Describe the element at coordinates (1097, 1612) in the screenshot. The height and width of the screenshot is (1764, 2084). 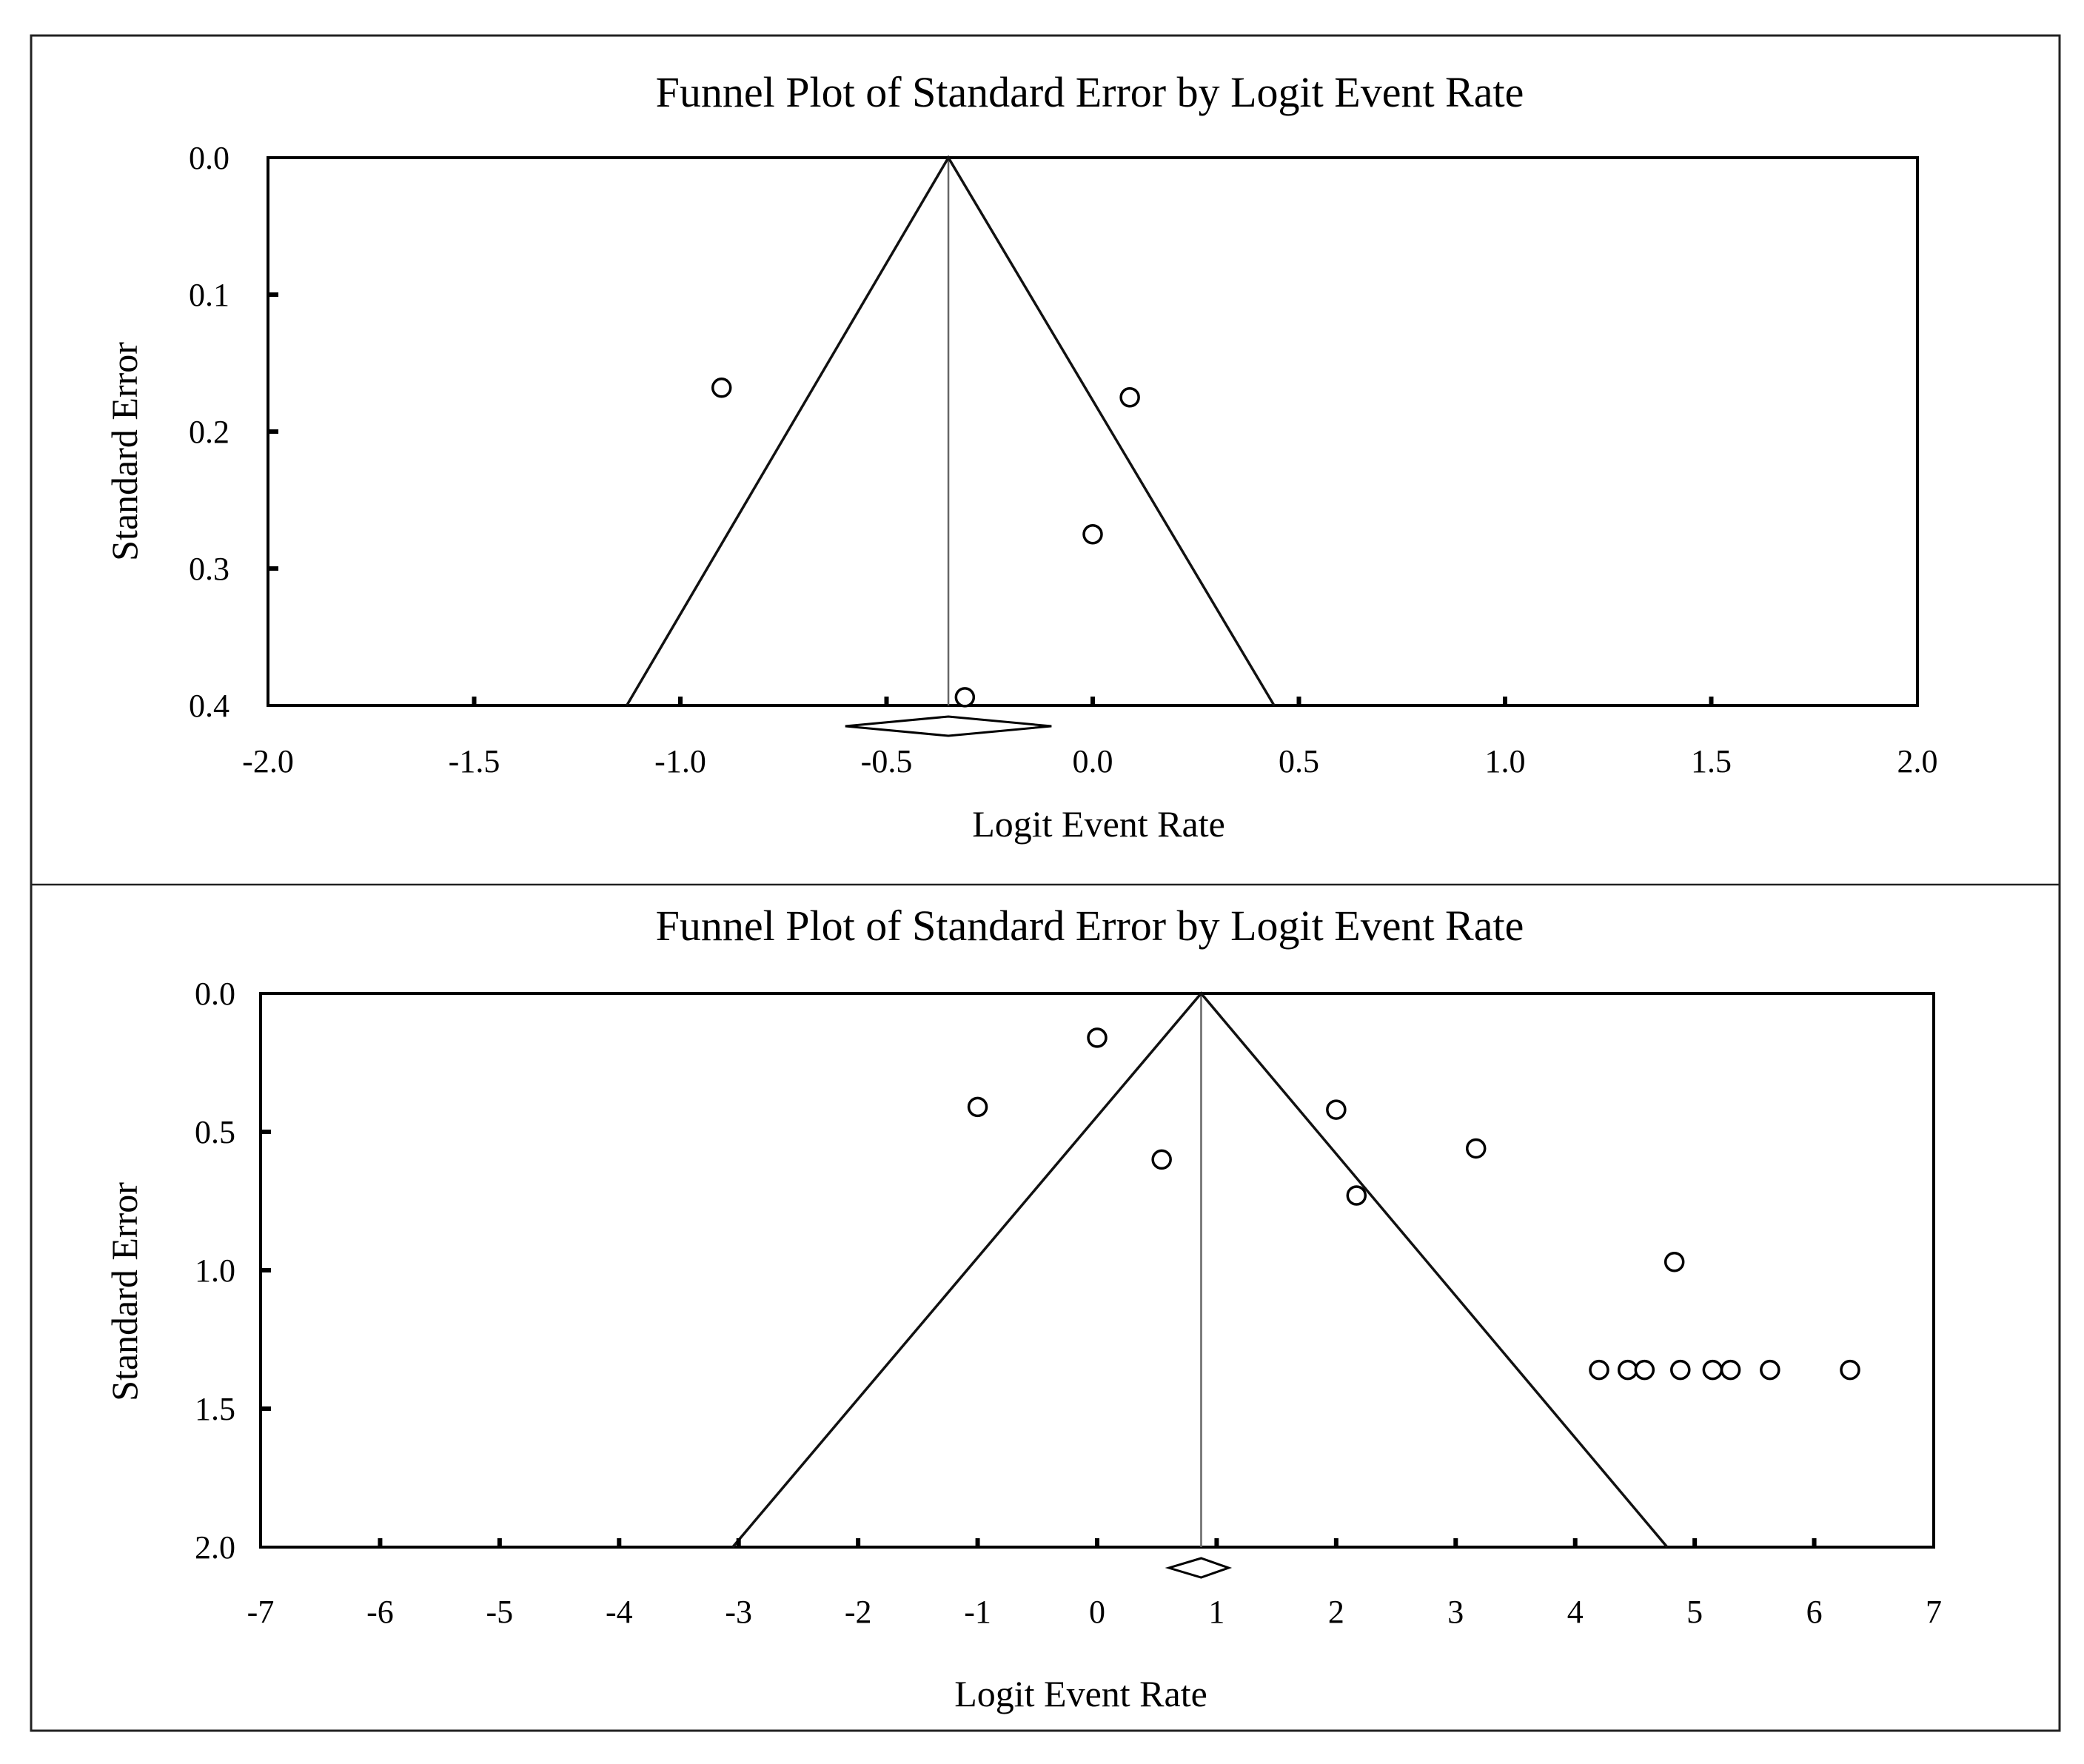
I see `x-tick-label: 0` at that location.